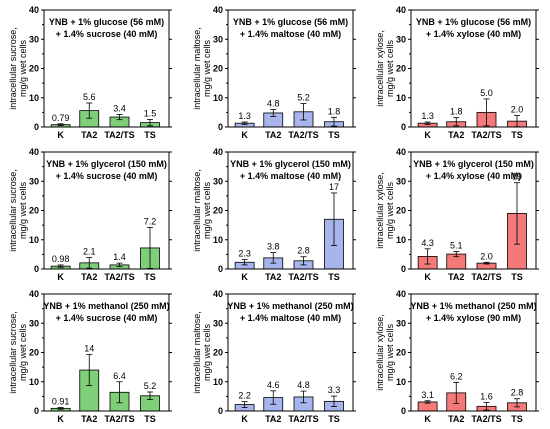 This screenshot has height=429, width=550. What do you see at coordinates (486, 93) in the screenshot?
I see `data-label: 5.0` at bounding box center [486, 93].